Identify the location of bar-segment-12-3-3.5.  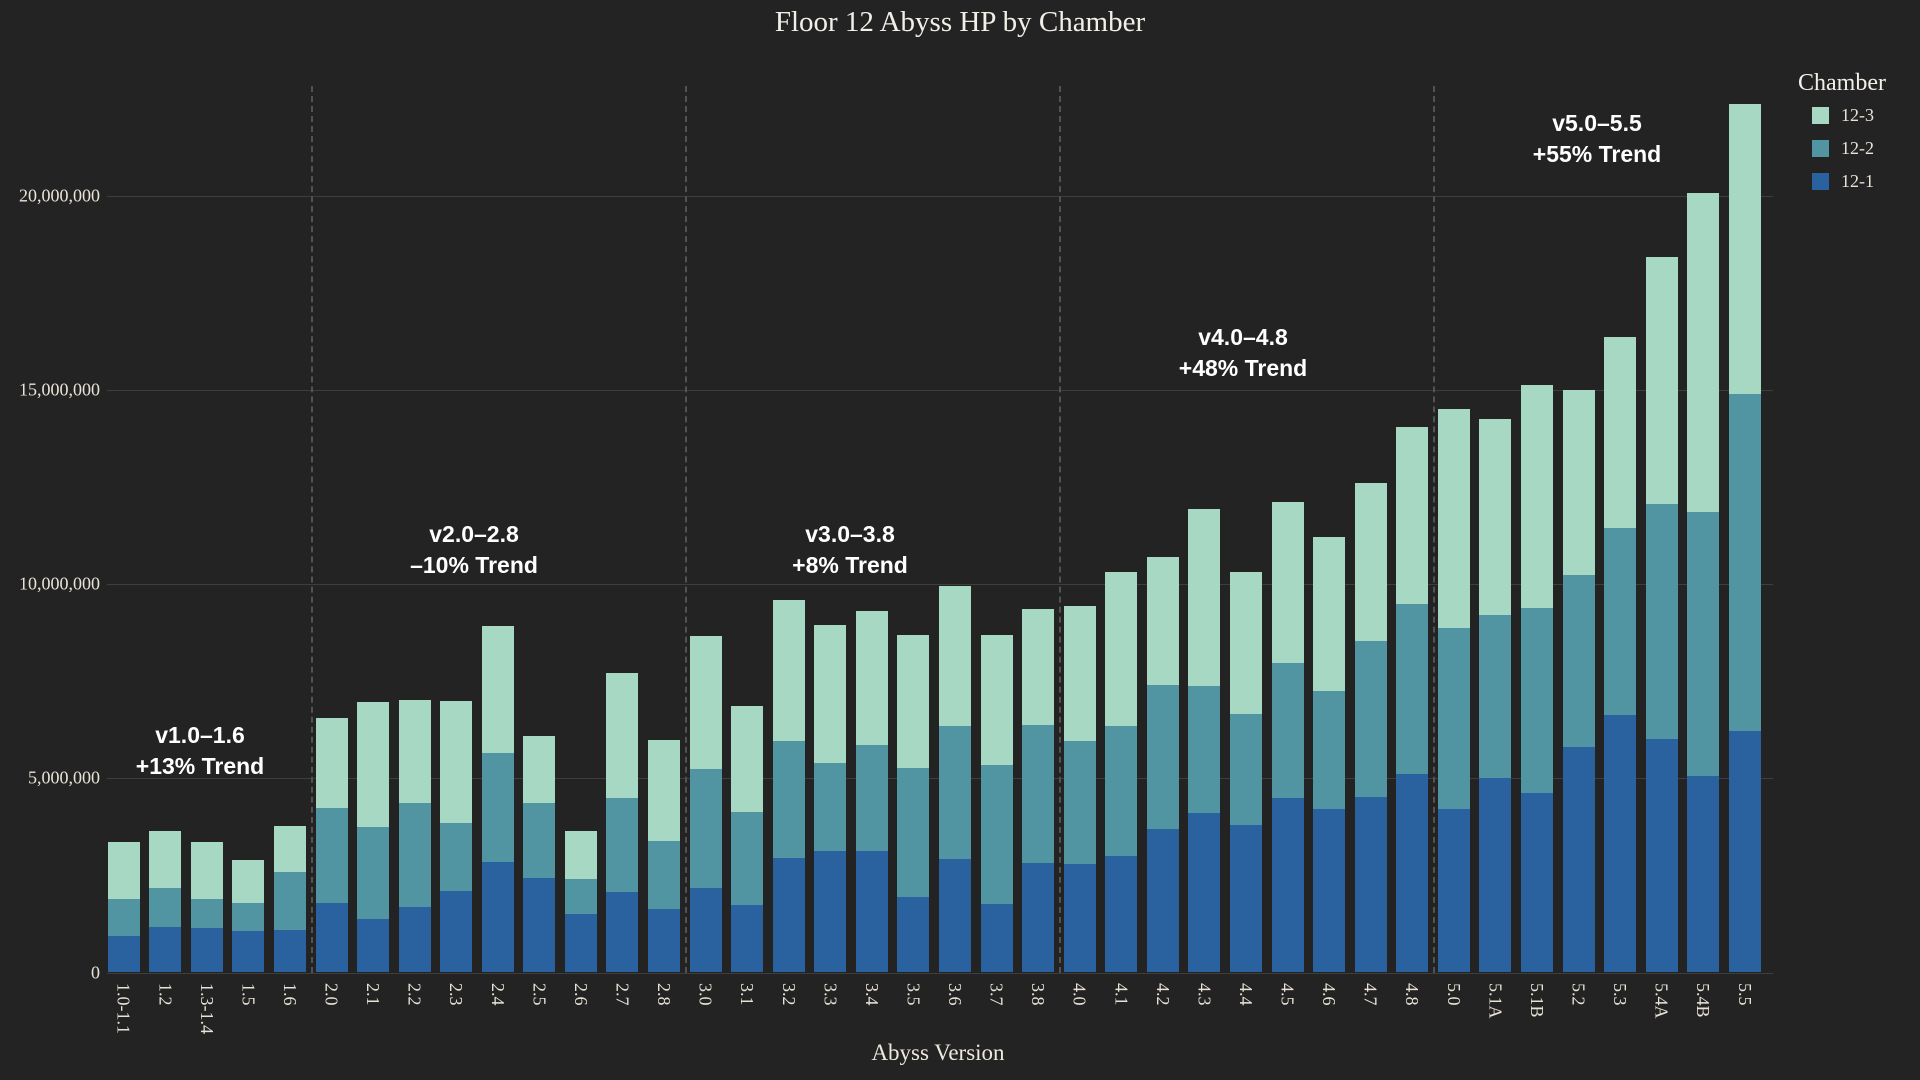
(913, 701).